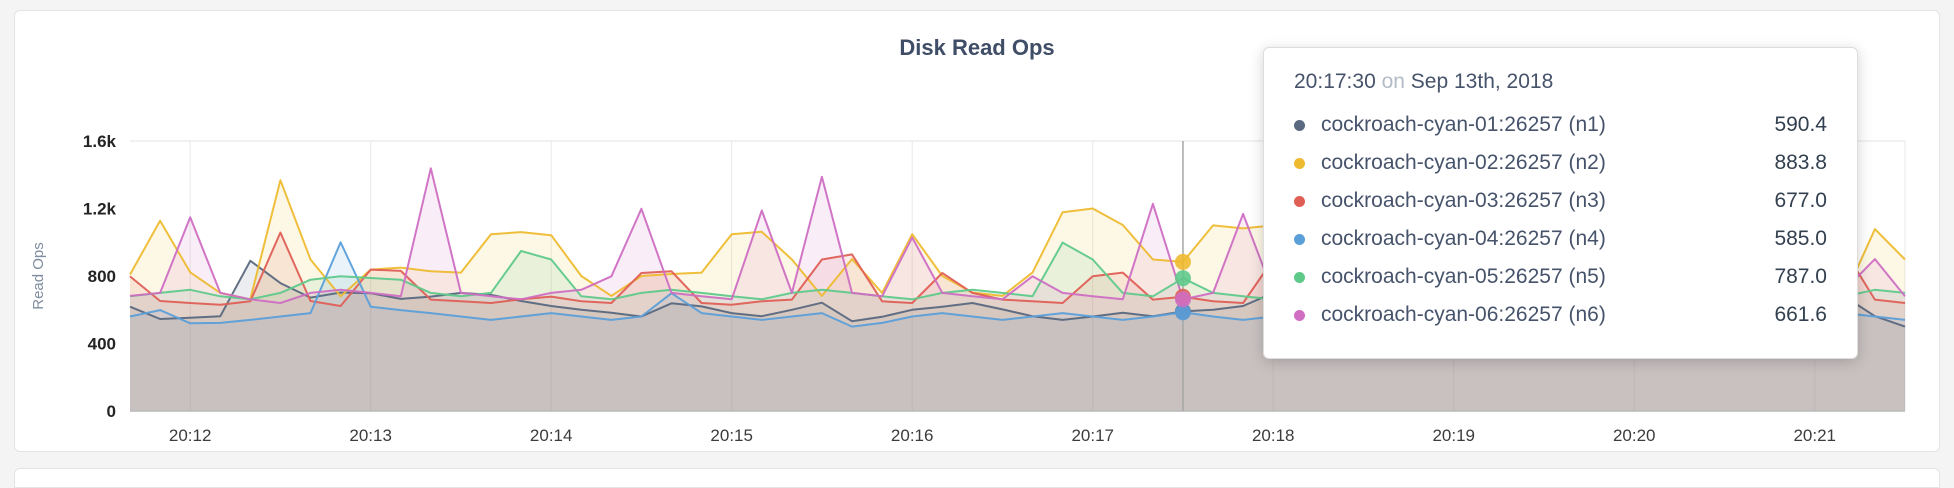  Describe the element at coordinates (1092, 435) in the screenshot. I see `x-tick-label: 20:17` at that location.